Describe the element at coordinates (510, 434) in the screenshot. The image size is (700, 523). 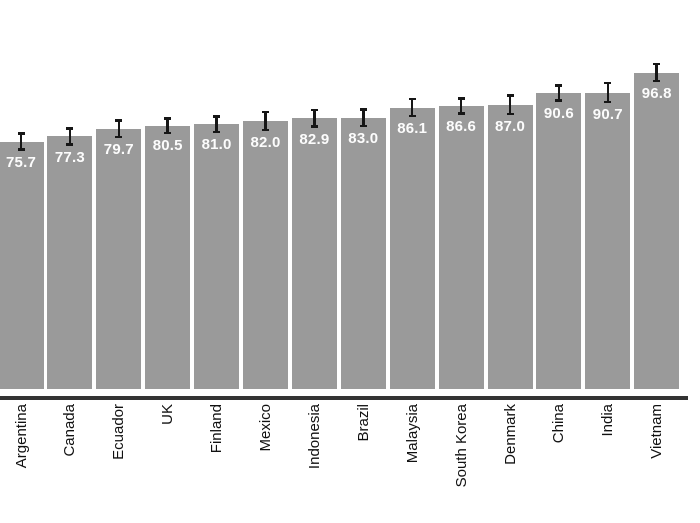
I see `x-tick-label-denmark: Denmark` at that location.